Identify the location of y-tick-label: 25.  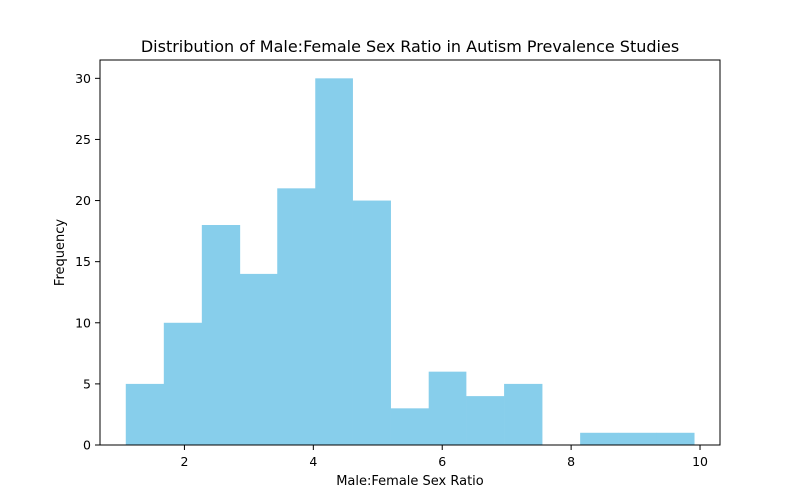
(83, 139).